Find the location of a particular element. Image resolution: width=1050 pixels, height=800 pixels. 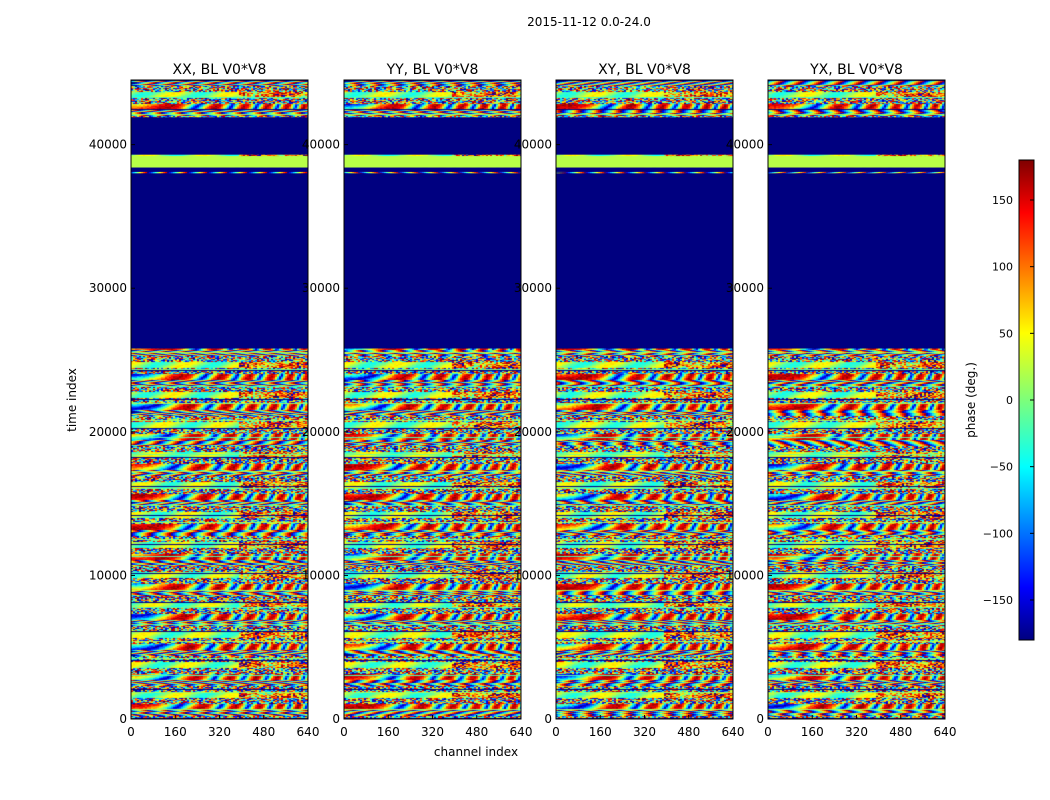

x-axis-label: channel index is located at coordinates (476, 752).